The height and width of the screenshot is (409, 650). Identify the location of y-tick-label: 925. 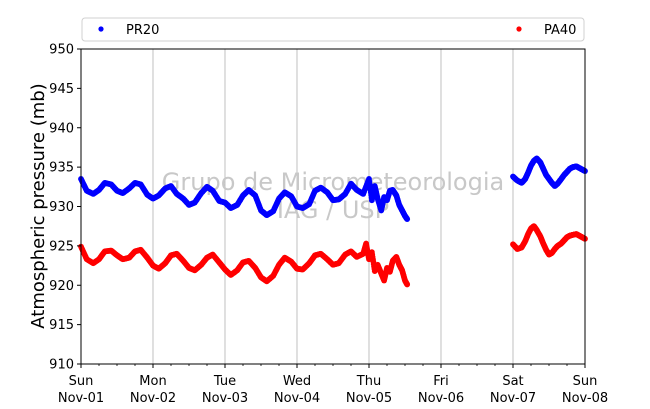
(61, 246).